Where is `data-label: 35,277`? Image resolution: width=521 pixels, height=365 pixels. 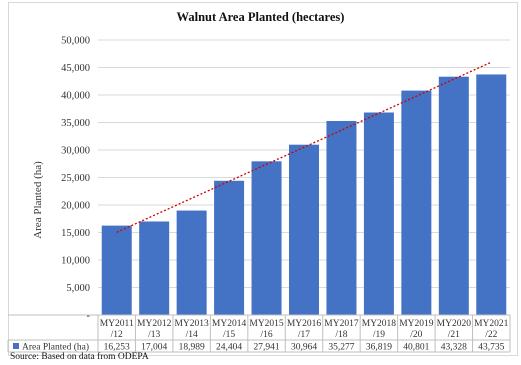 data-label: 35,277 is located at coordinates (341, 348).